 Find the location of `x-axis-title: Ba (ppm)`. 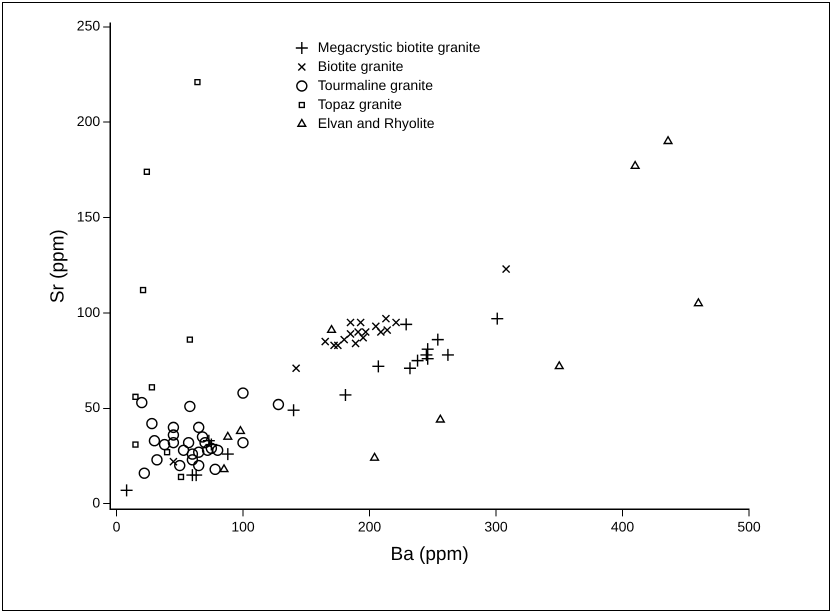

x-axis-title: Ba (ppm) is located at coordinates (429, 554).